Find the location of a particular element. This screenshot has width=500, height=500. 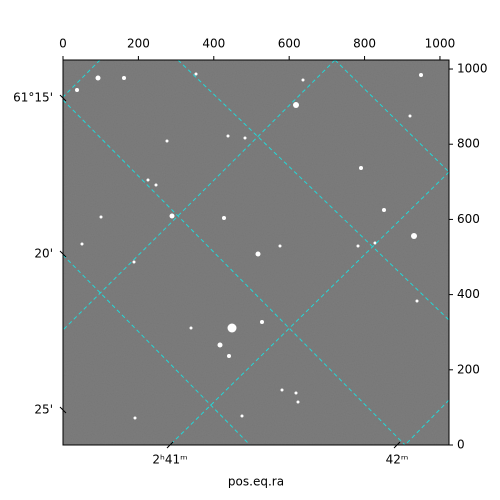

x-tick-label: 400 is located at coordinates (213, 44).